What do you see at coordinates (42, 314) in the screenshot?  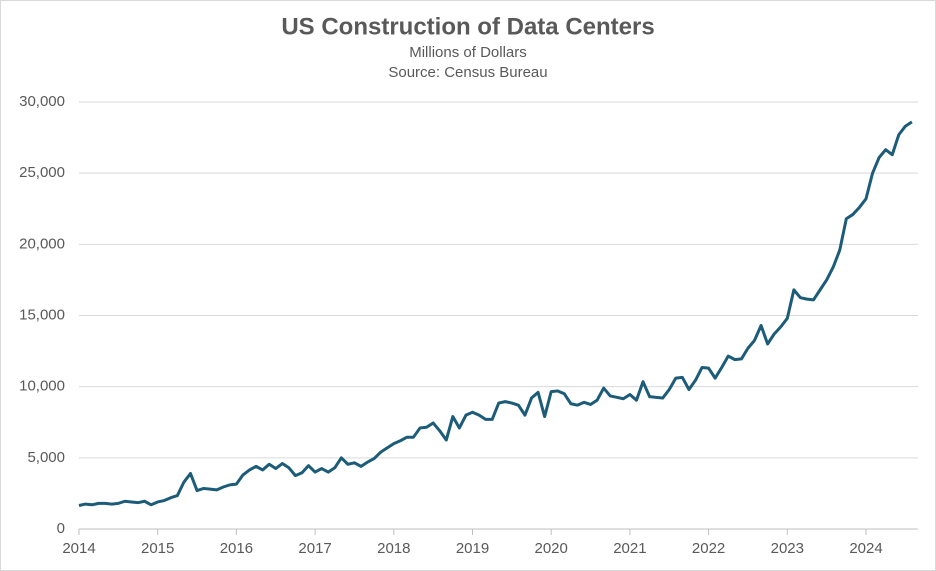 I see `y-tick-label: 15,000` at bounding box center [42, 314].